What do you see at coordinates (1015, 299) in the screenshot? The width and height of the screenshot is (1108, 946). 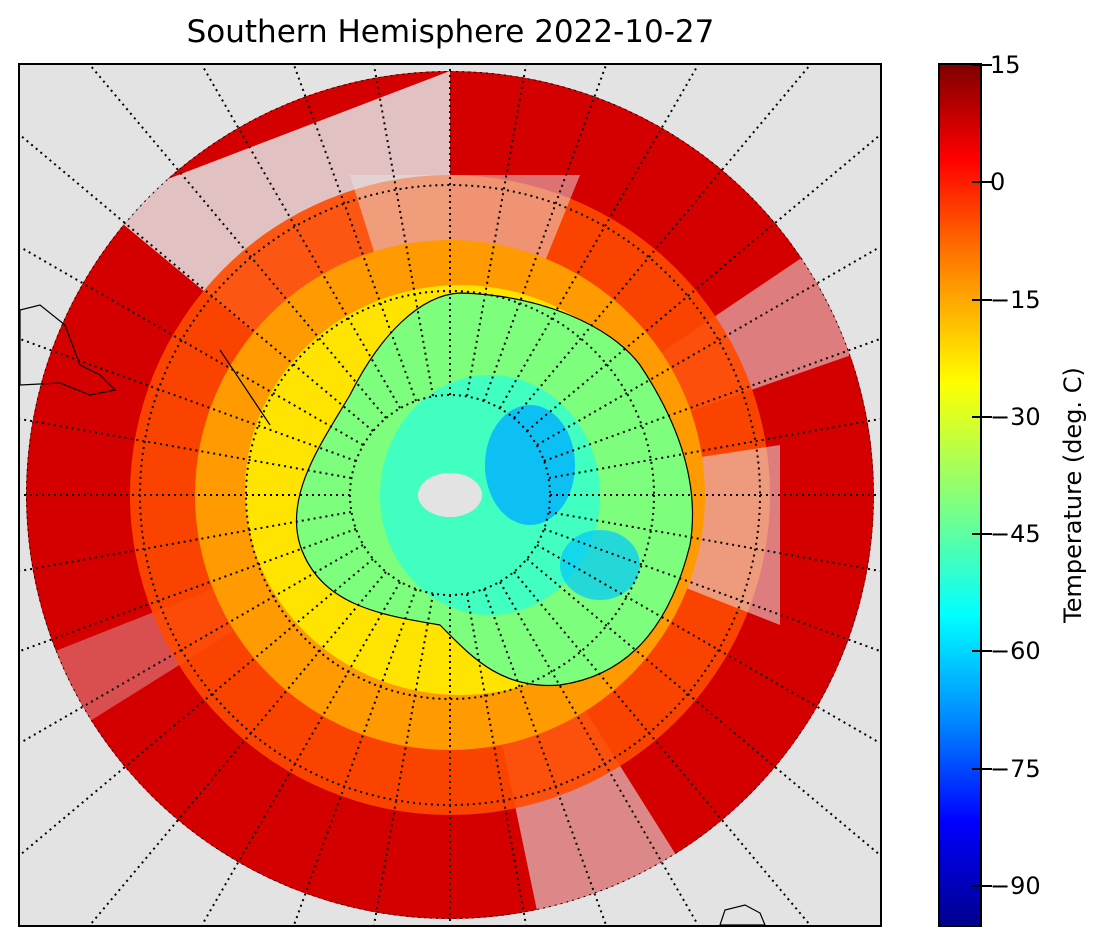 I see `colorbar-tick-label: −15` at bounding box center [1015, 299].